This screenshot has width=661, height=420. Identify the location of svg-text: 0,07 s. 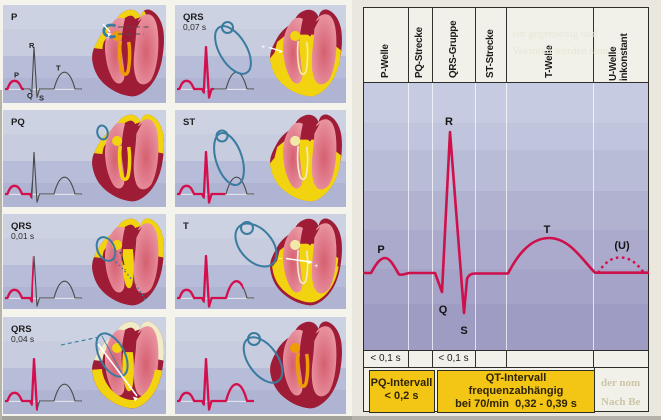
(194, 27).